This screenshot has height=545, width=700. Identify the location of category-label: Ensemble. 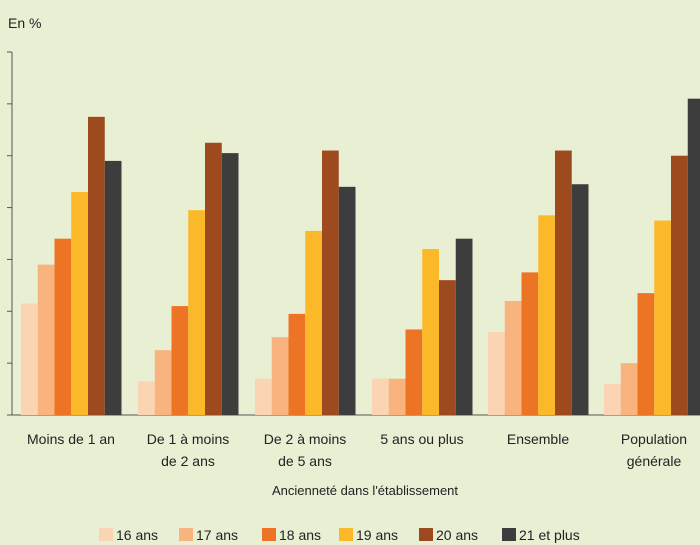
(538, 439).